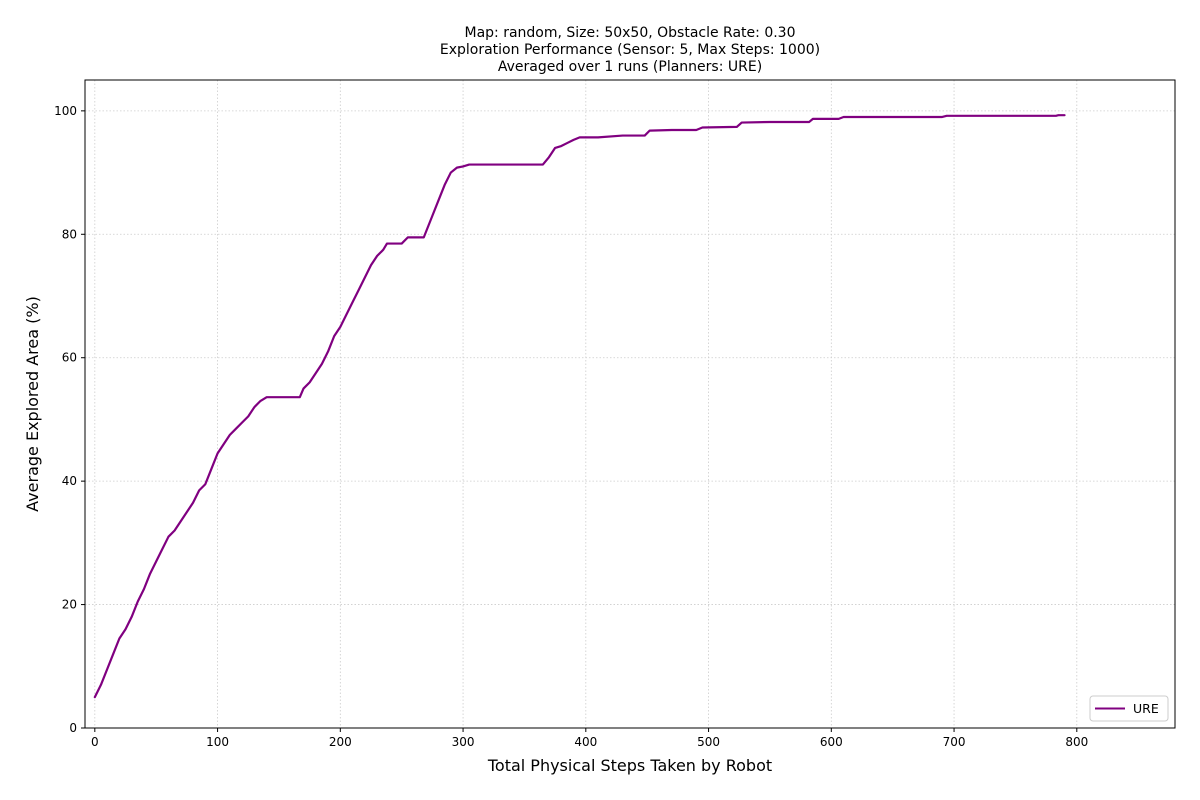 The height and width of the screenshot is (800, 1200). What do you see at coordinates (1146, 708) in the screenshot?
I see `legend-label-ure: URE` at bounding box center [1146, 708].